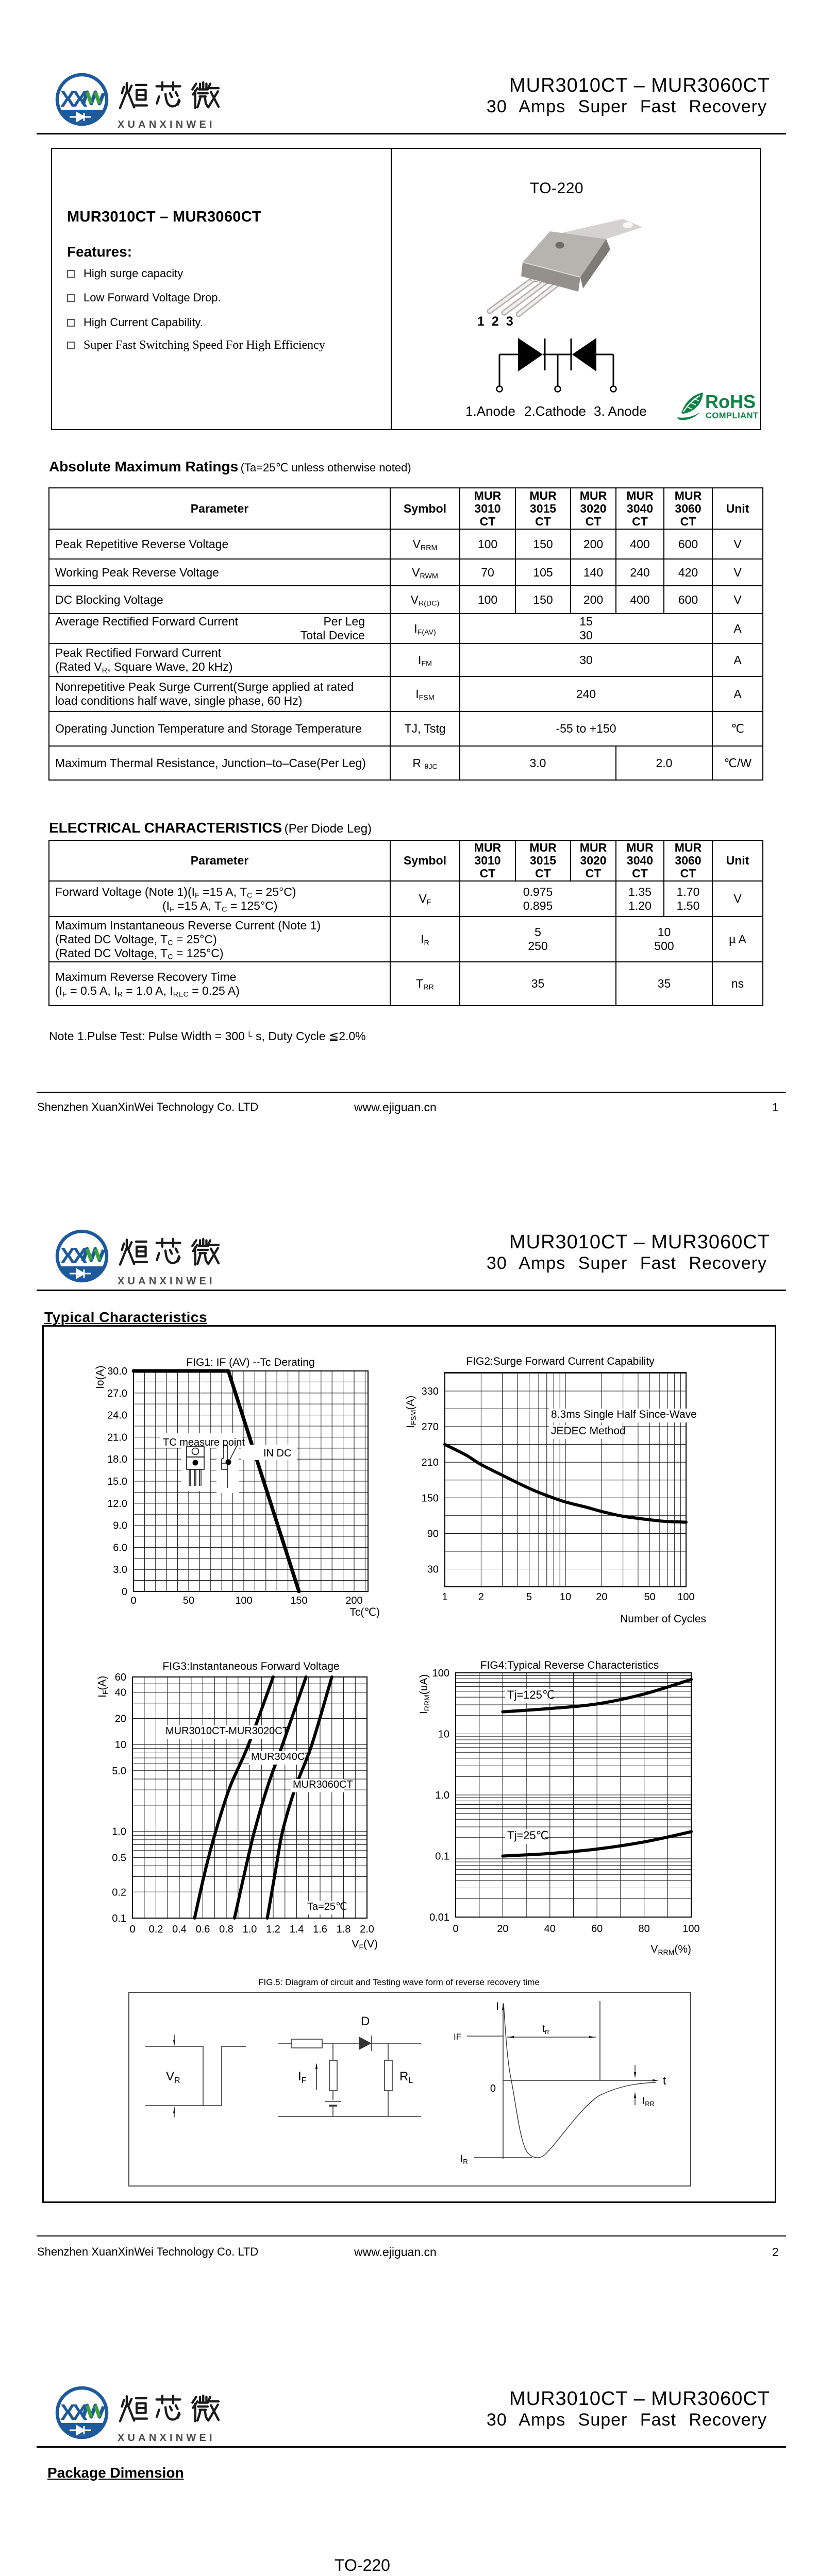 This screenshot has width=818, height=2576. What do you see at coordinates (664, 763) in the screenshot?
I see `value-cell: 2.0` at bounding box center [664, 763].